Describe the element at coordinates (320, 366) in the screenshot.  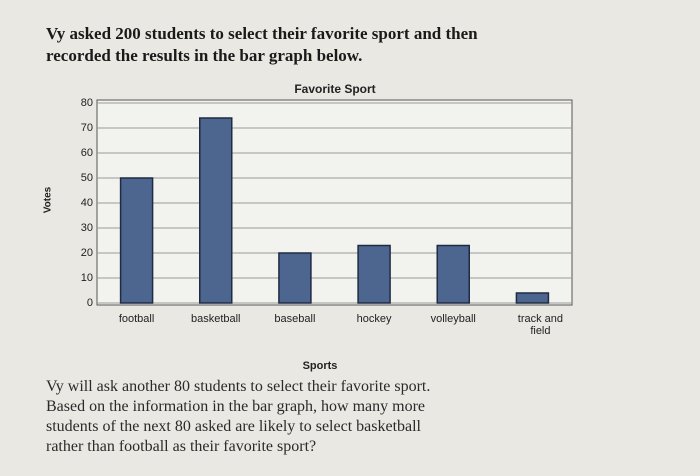
I see `x-axis-label: Sports` at that location.